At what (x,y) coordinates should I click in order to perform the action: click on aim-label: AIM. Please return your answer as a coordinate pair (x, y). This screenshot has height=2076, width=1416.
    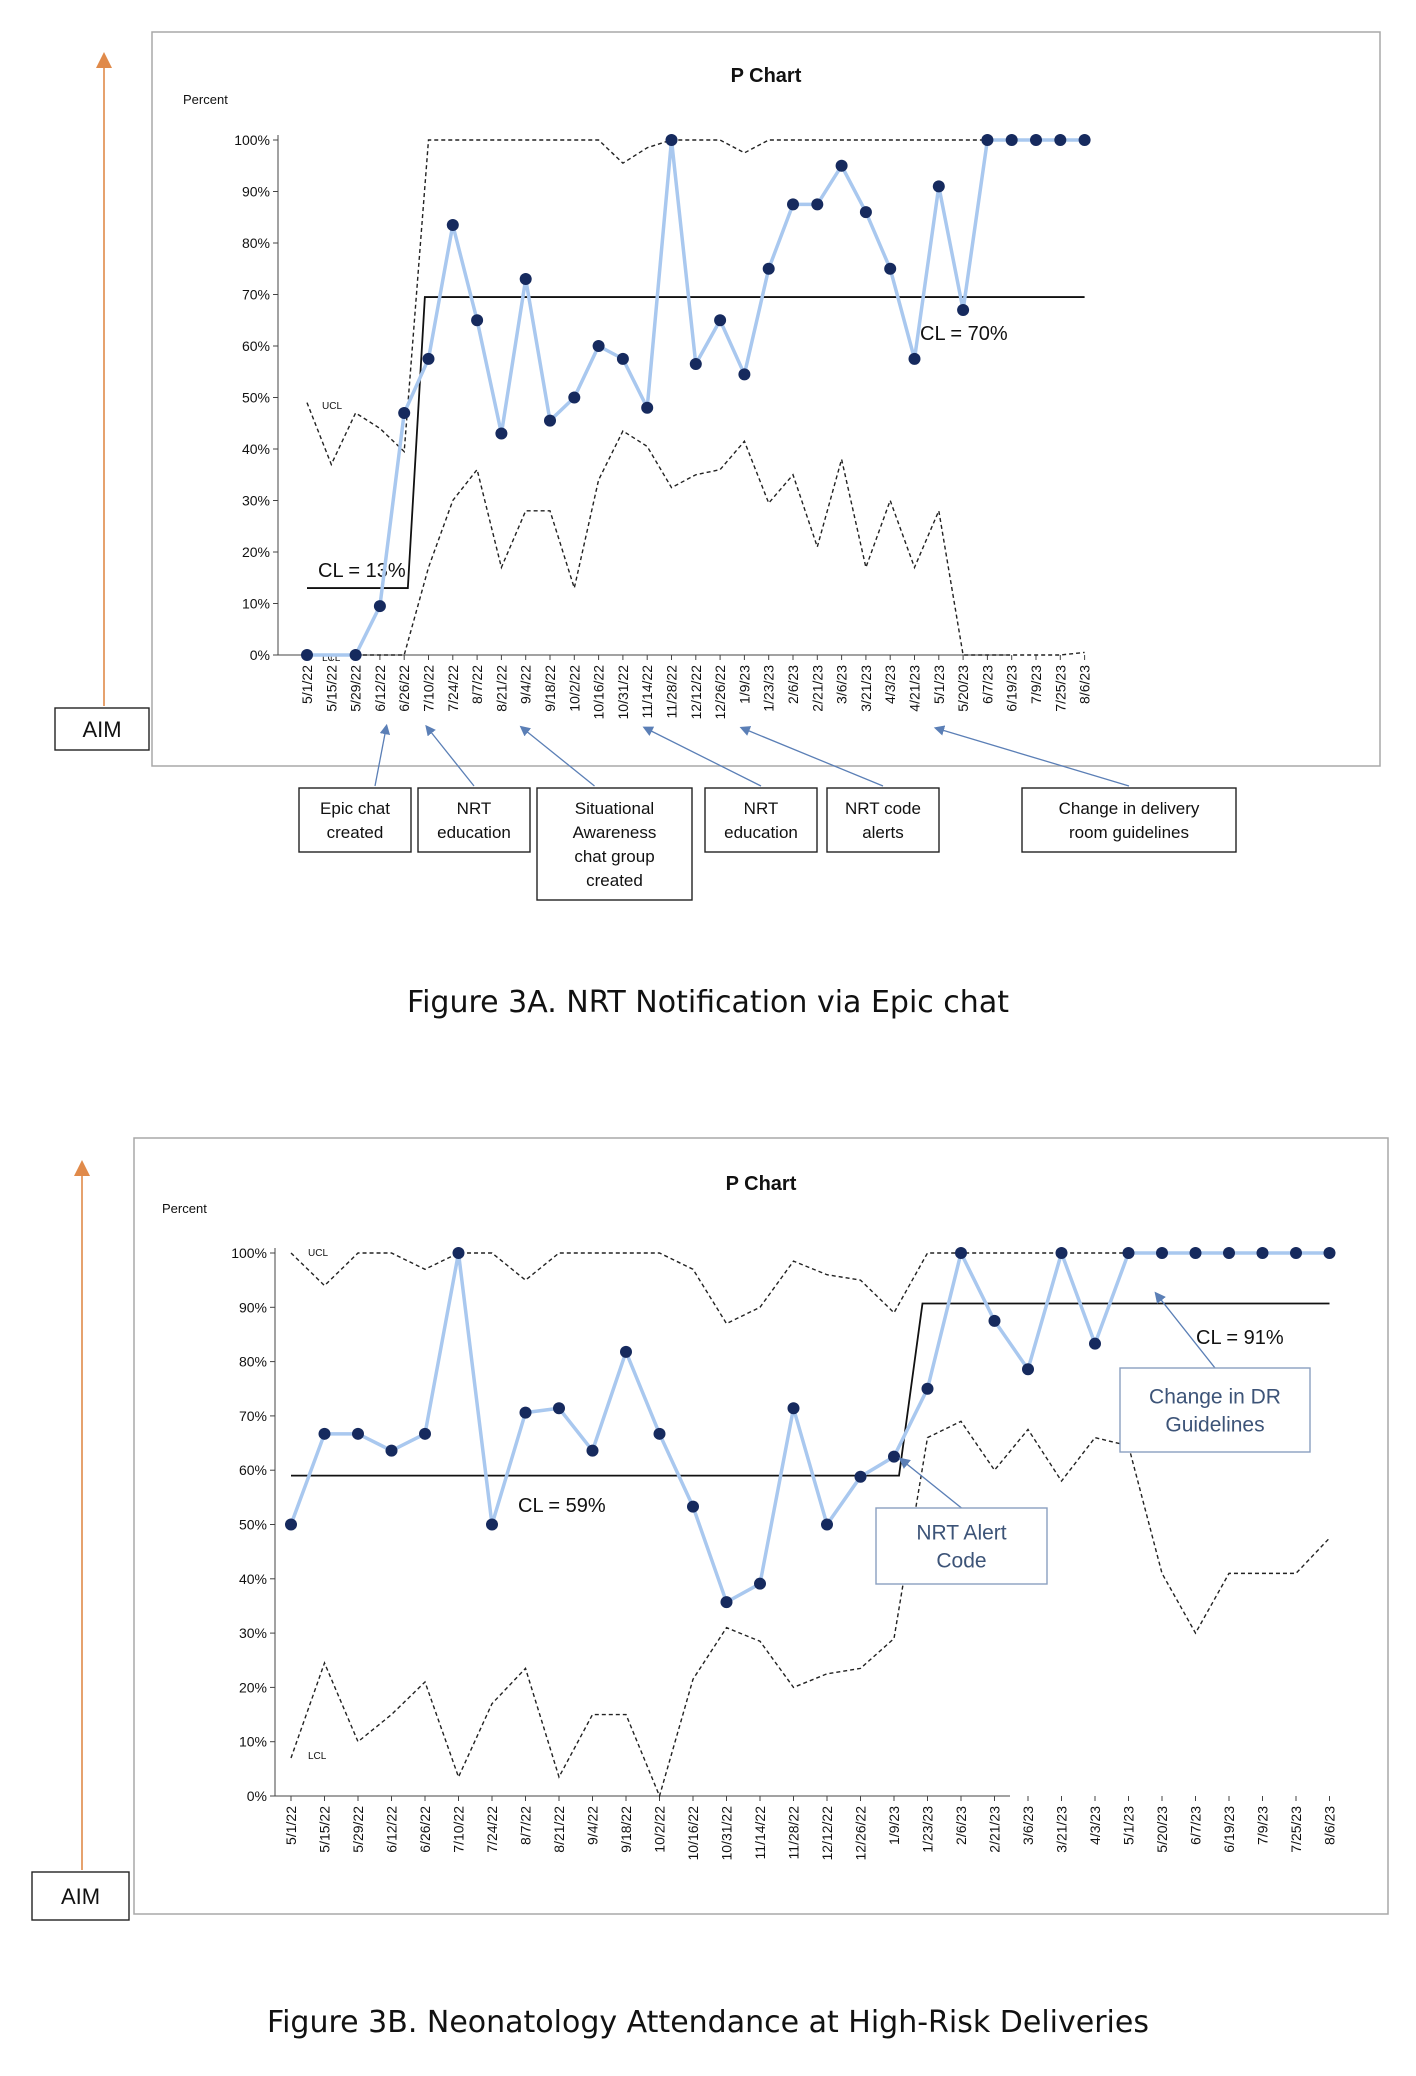
    Looking at the image, I should click on (80, 1896).